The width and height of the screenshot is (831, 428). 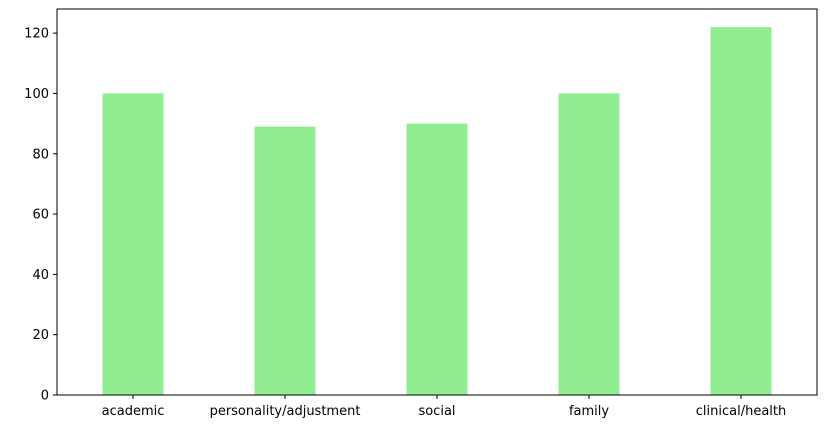 What do you see at coordinates (741, 411) in the screenshot?
I see `x-tick-label: clinical/health` at bounding box center [741, 411].